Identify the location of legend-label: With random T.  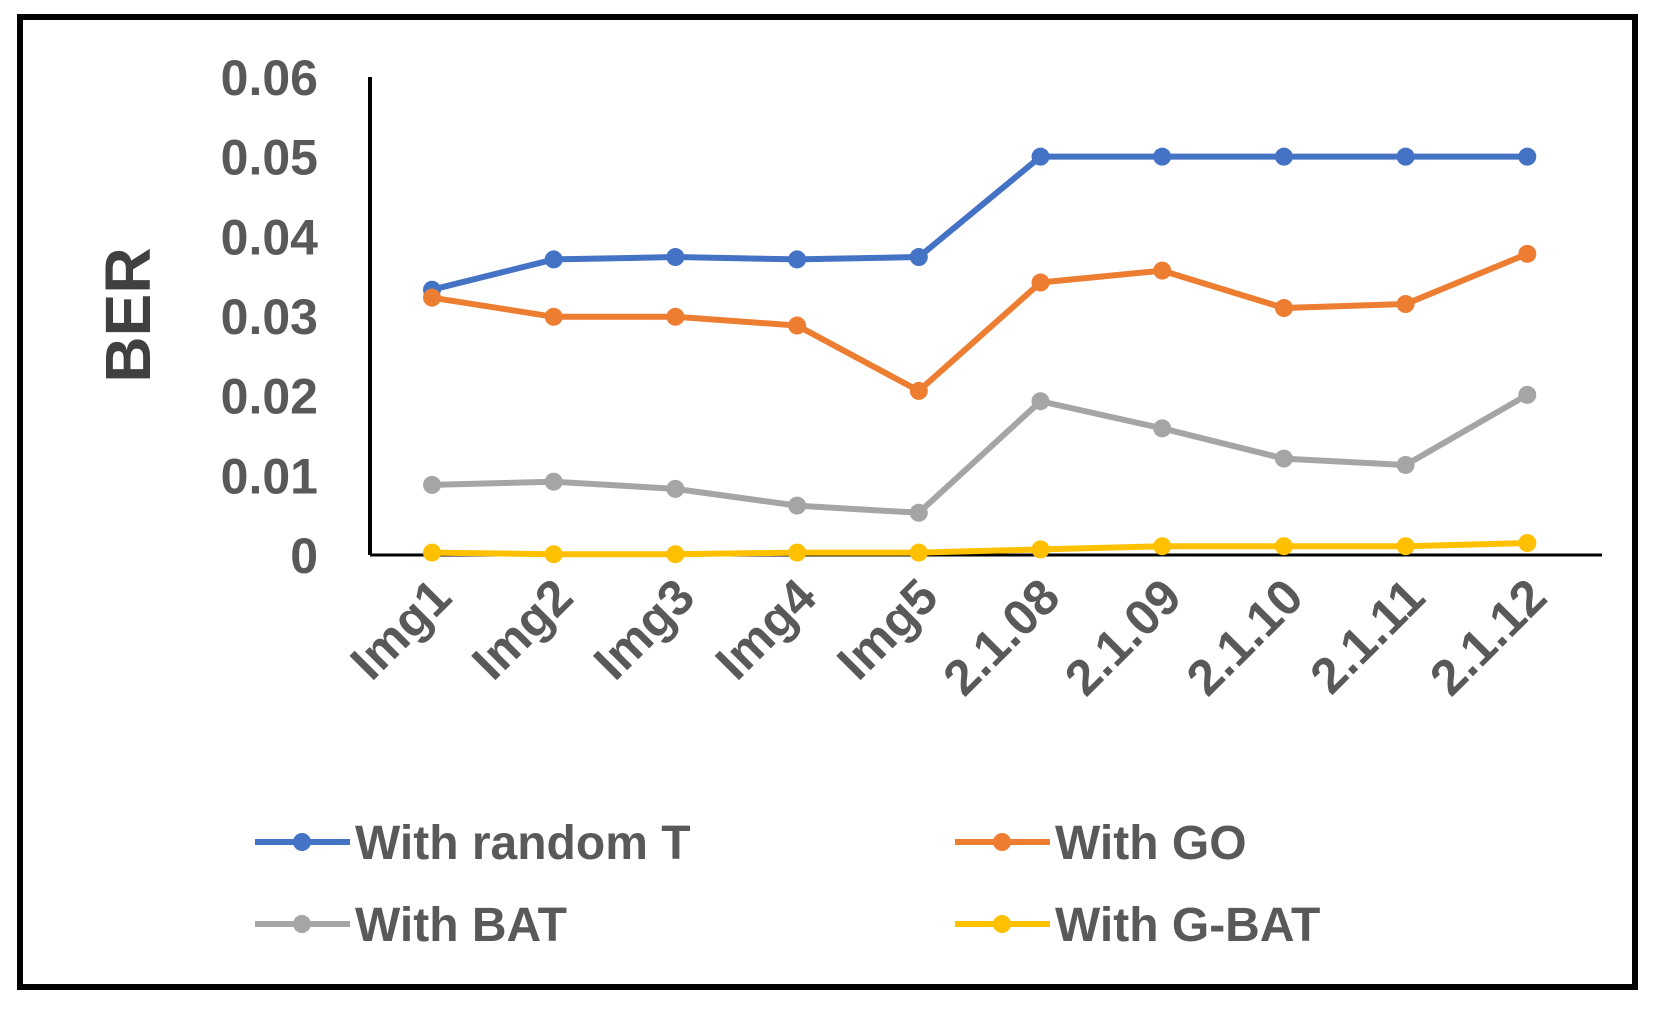
(523, 843).